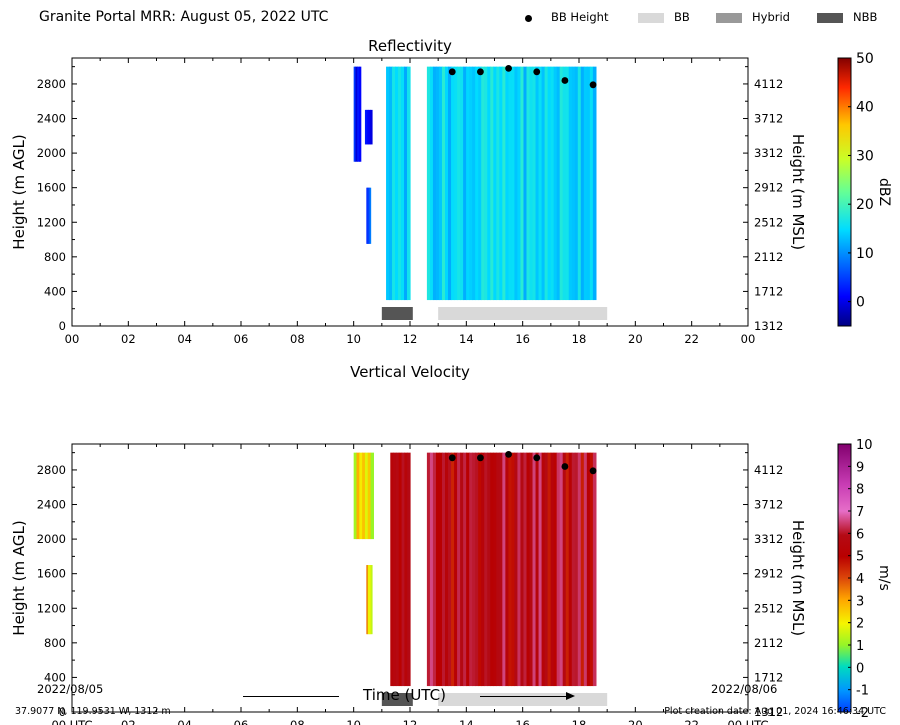 This screenshot has height=725, width=900. I want to click on bb-type-bar-nbb, so click(397, 699).